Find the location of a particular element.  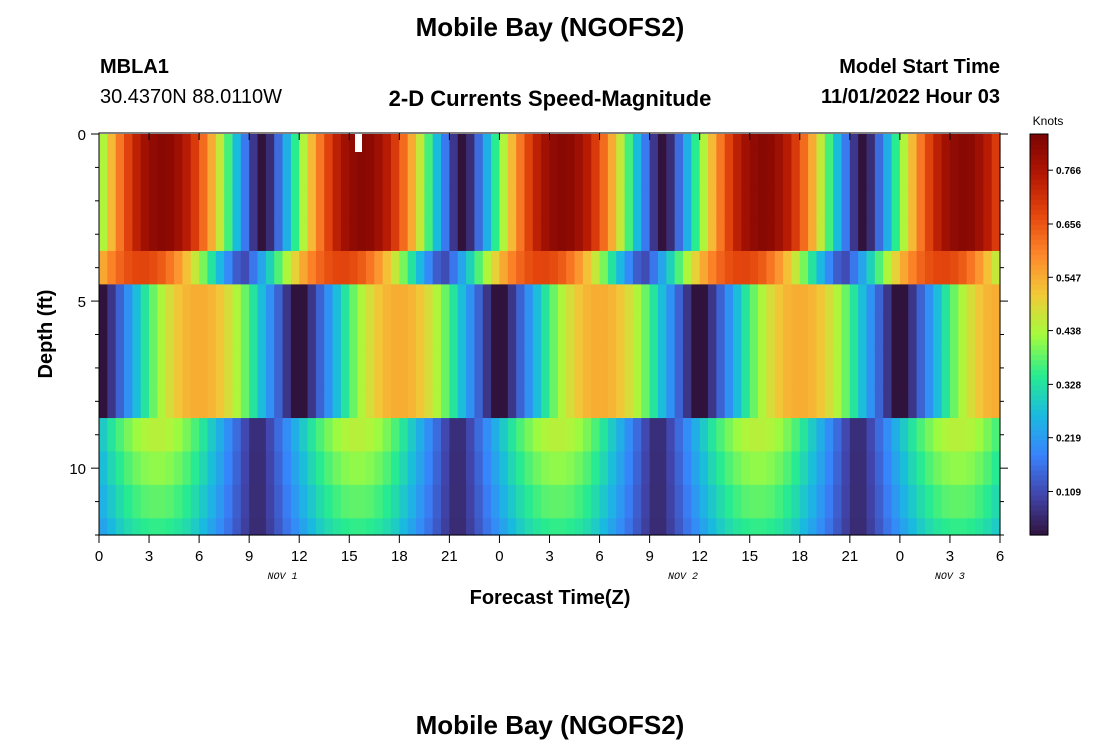

colorbar-unit: Knots is located at coordinates (1048, 121).